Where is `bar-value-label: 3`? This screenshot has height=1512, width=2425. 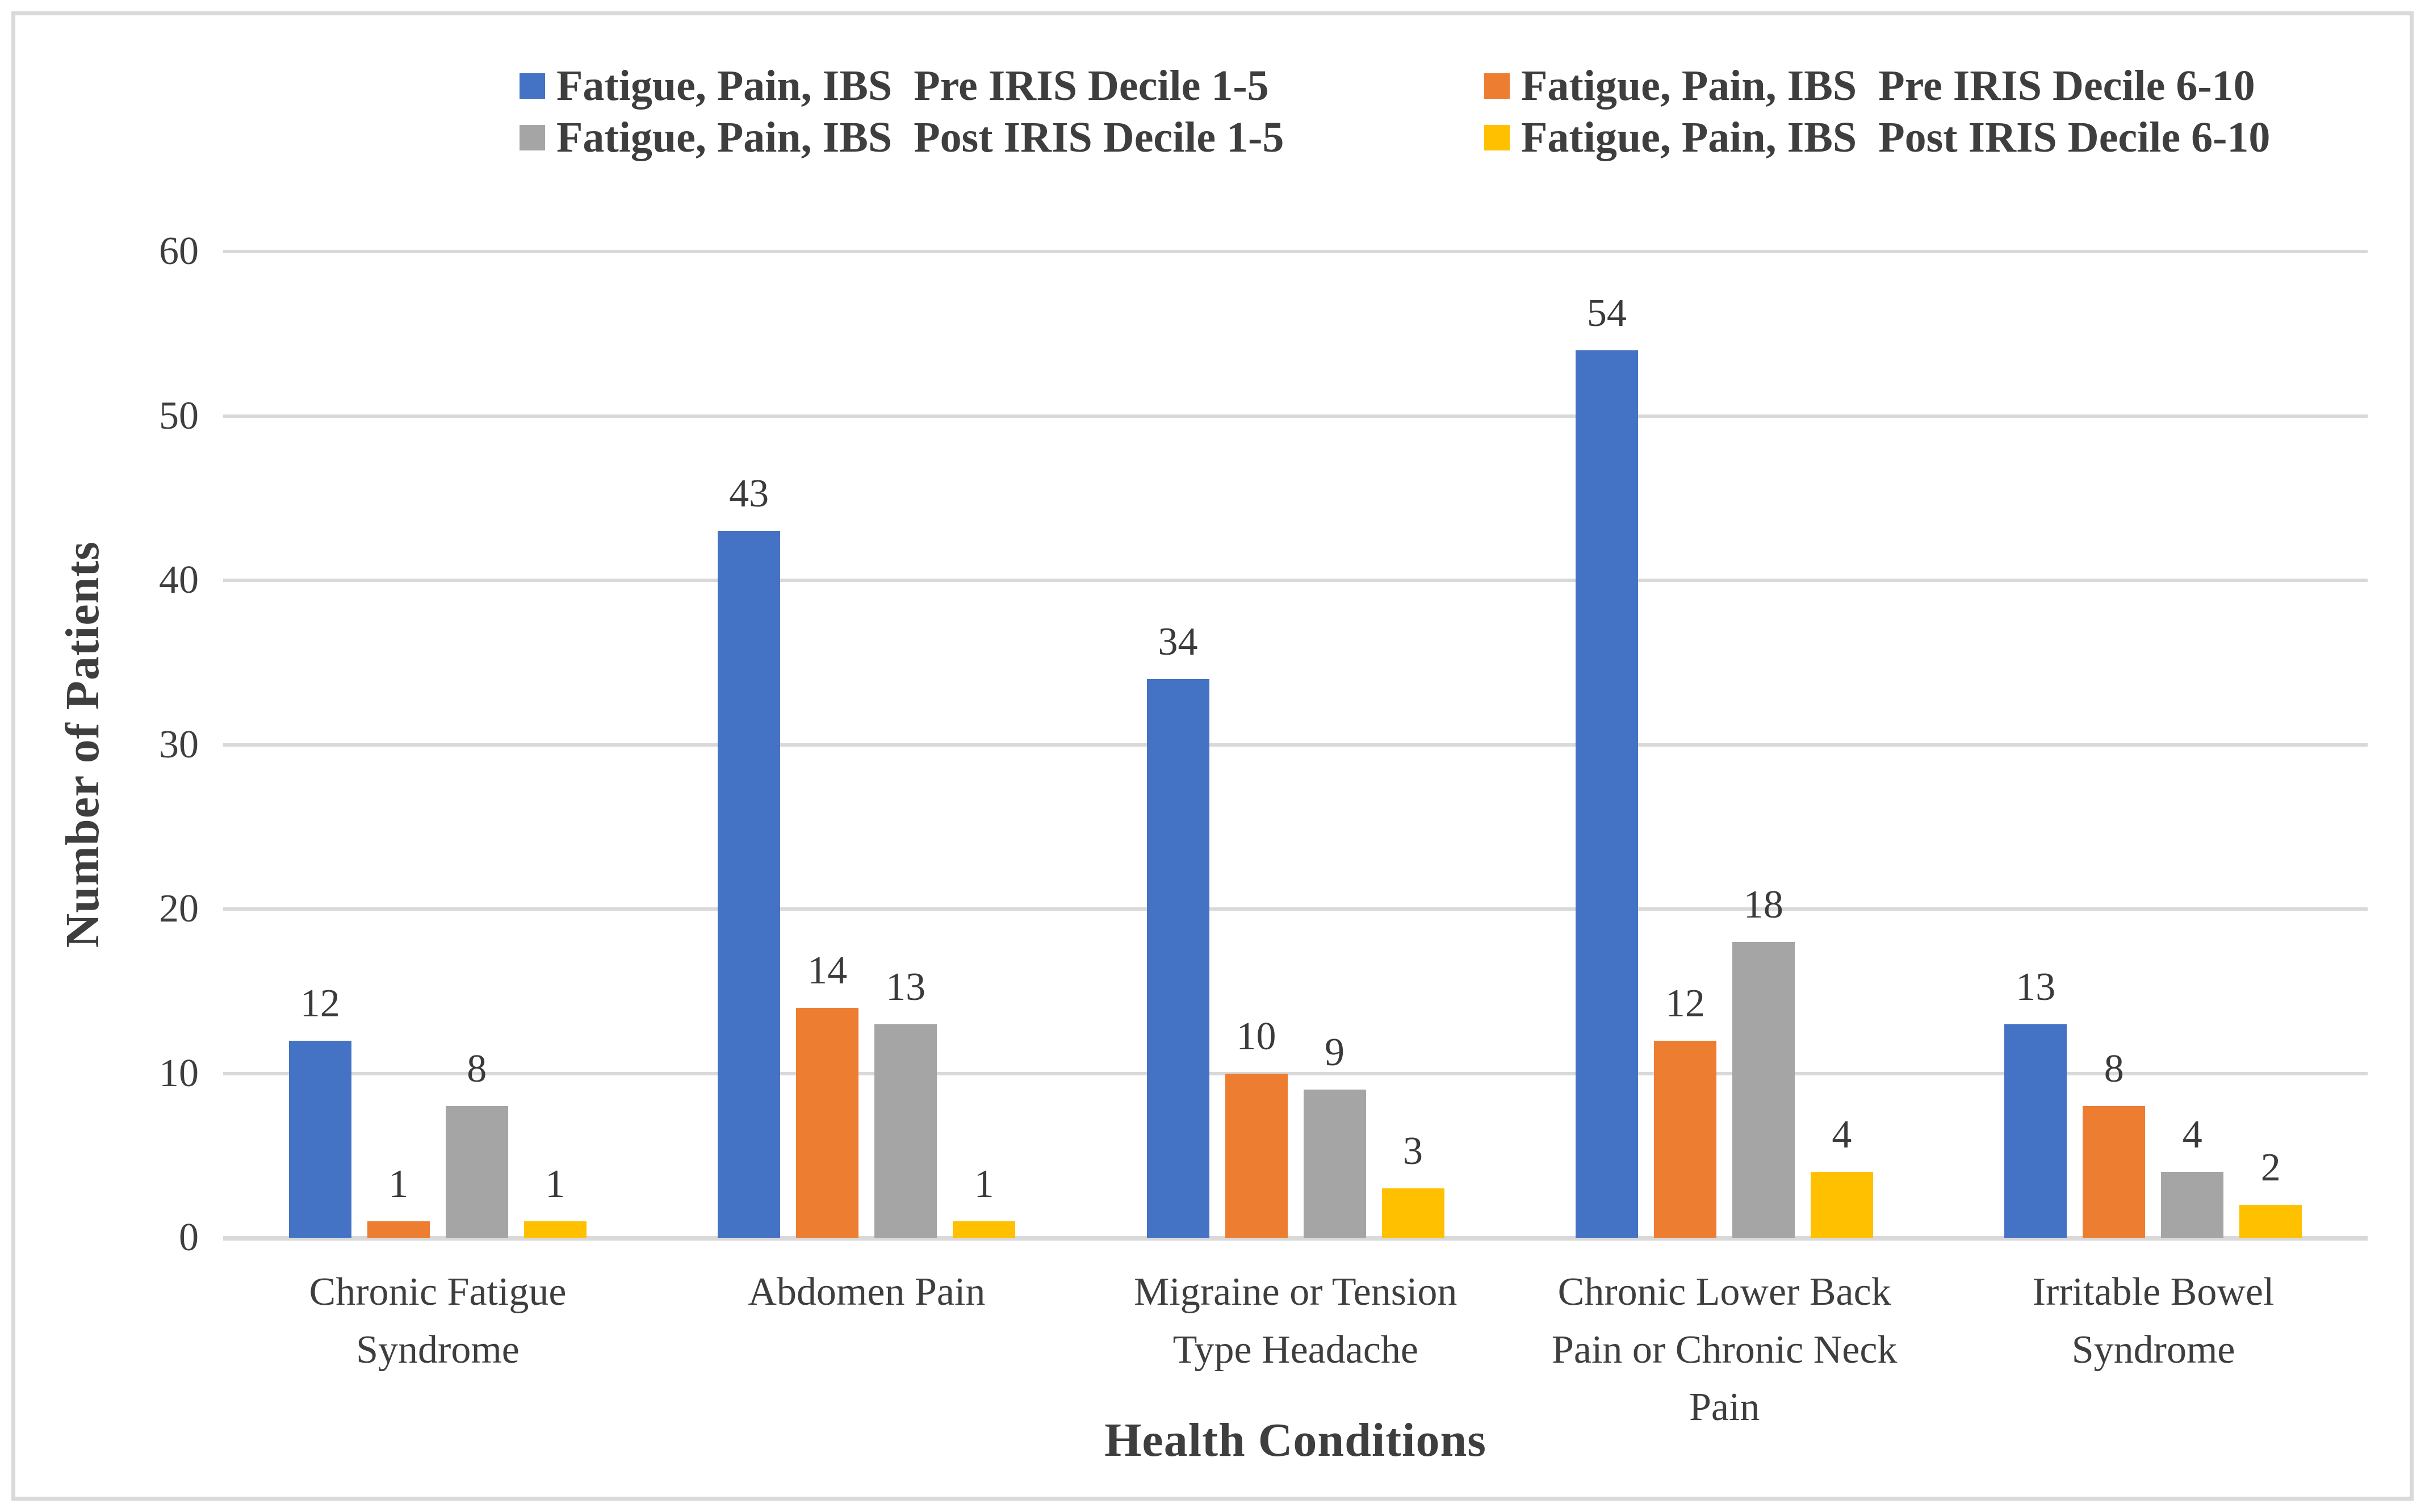 bar-value-label: 3 is located at coordinates (1413, 1151).